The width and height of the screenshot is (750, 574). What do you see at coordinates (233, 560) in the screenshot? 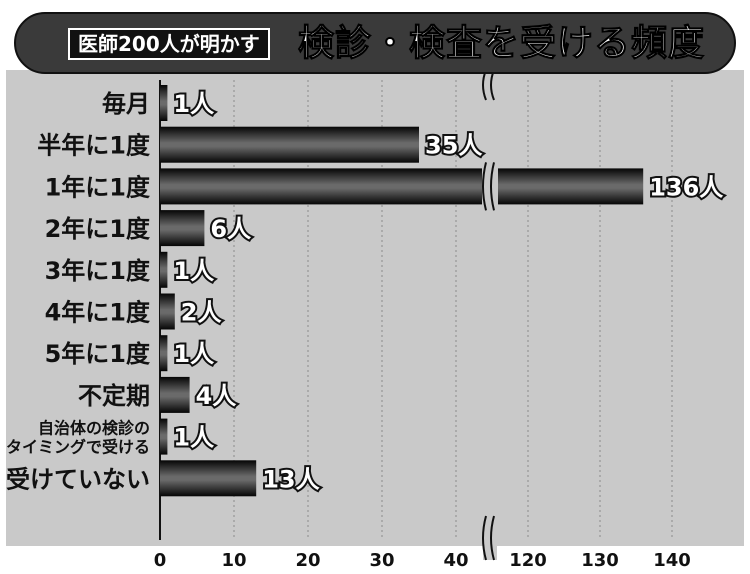
I see `x-tick-label: 10` at bounding box center [233, 560].